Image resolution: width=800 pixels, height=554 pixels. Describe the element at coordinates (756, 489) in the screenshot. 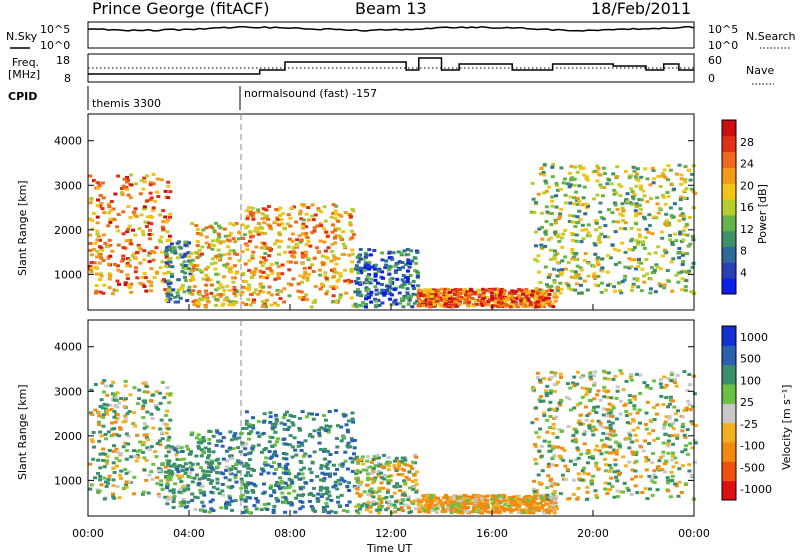

I see `colorbar-tick-label: -1000` at that location.